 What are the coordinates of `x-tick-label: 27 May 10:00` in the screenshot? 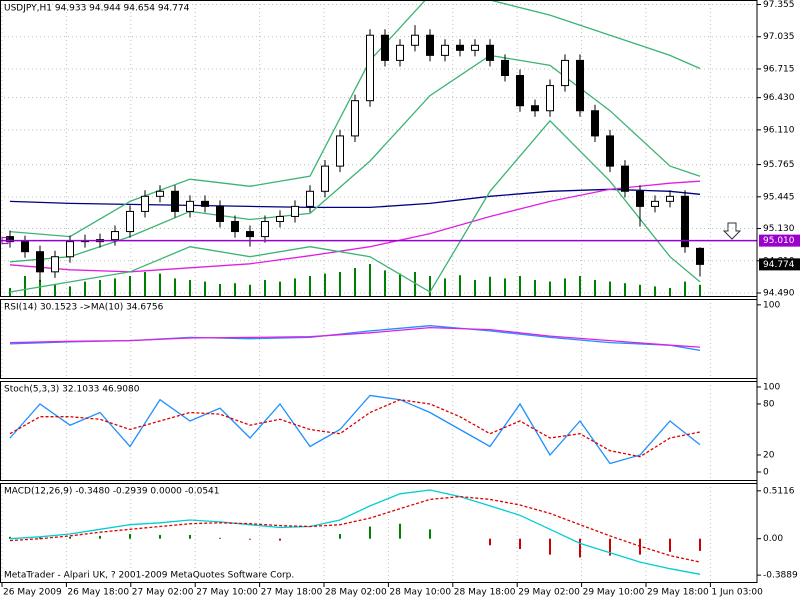 It's located at (227, 593).